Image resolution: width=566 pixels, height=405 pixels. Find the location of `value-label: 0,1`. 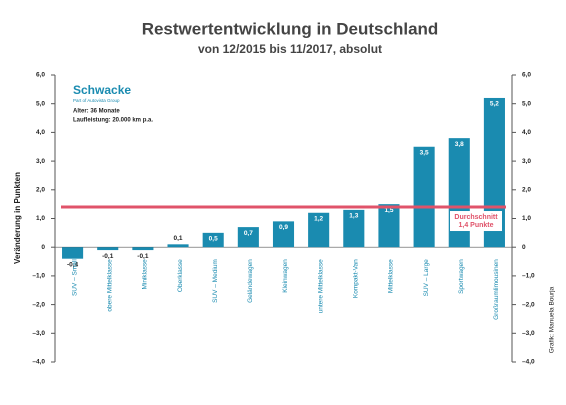

value-label: 0,1 is located at coordinates (178, 238).